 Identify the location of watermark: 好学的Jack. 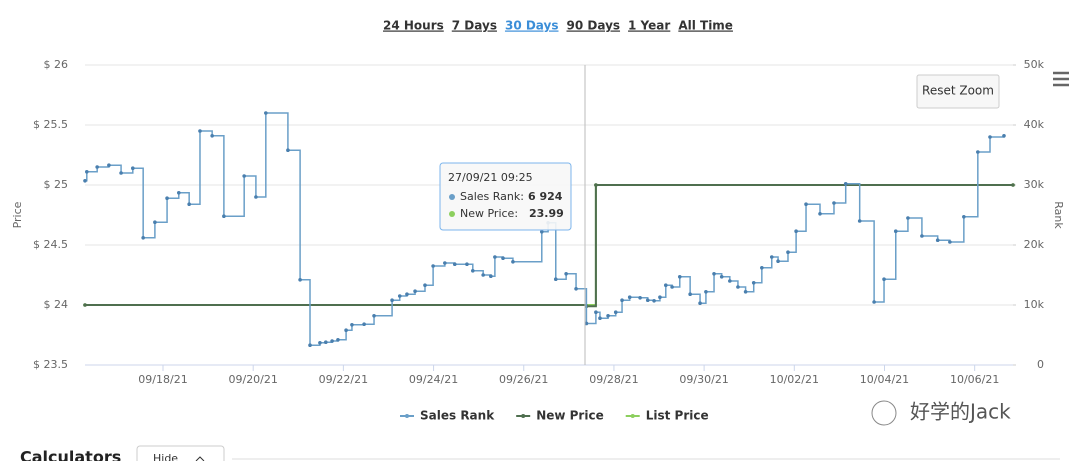
(960, 412).